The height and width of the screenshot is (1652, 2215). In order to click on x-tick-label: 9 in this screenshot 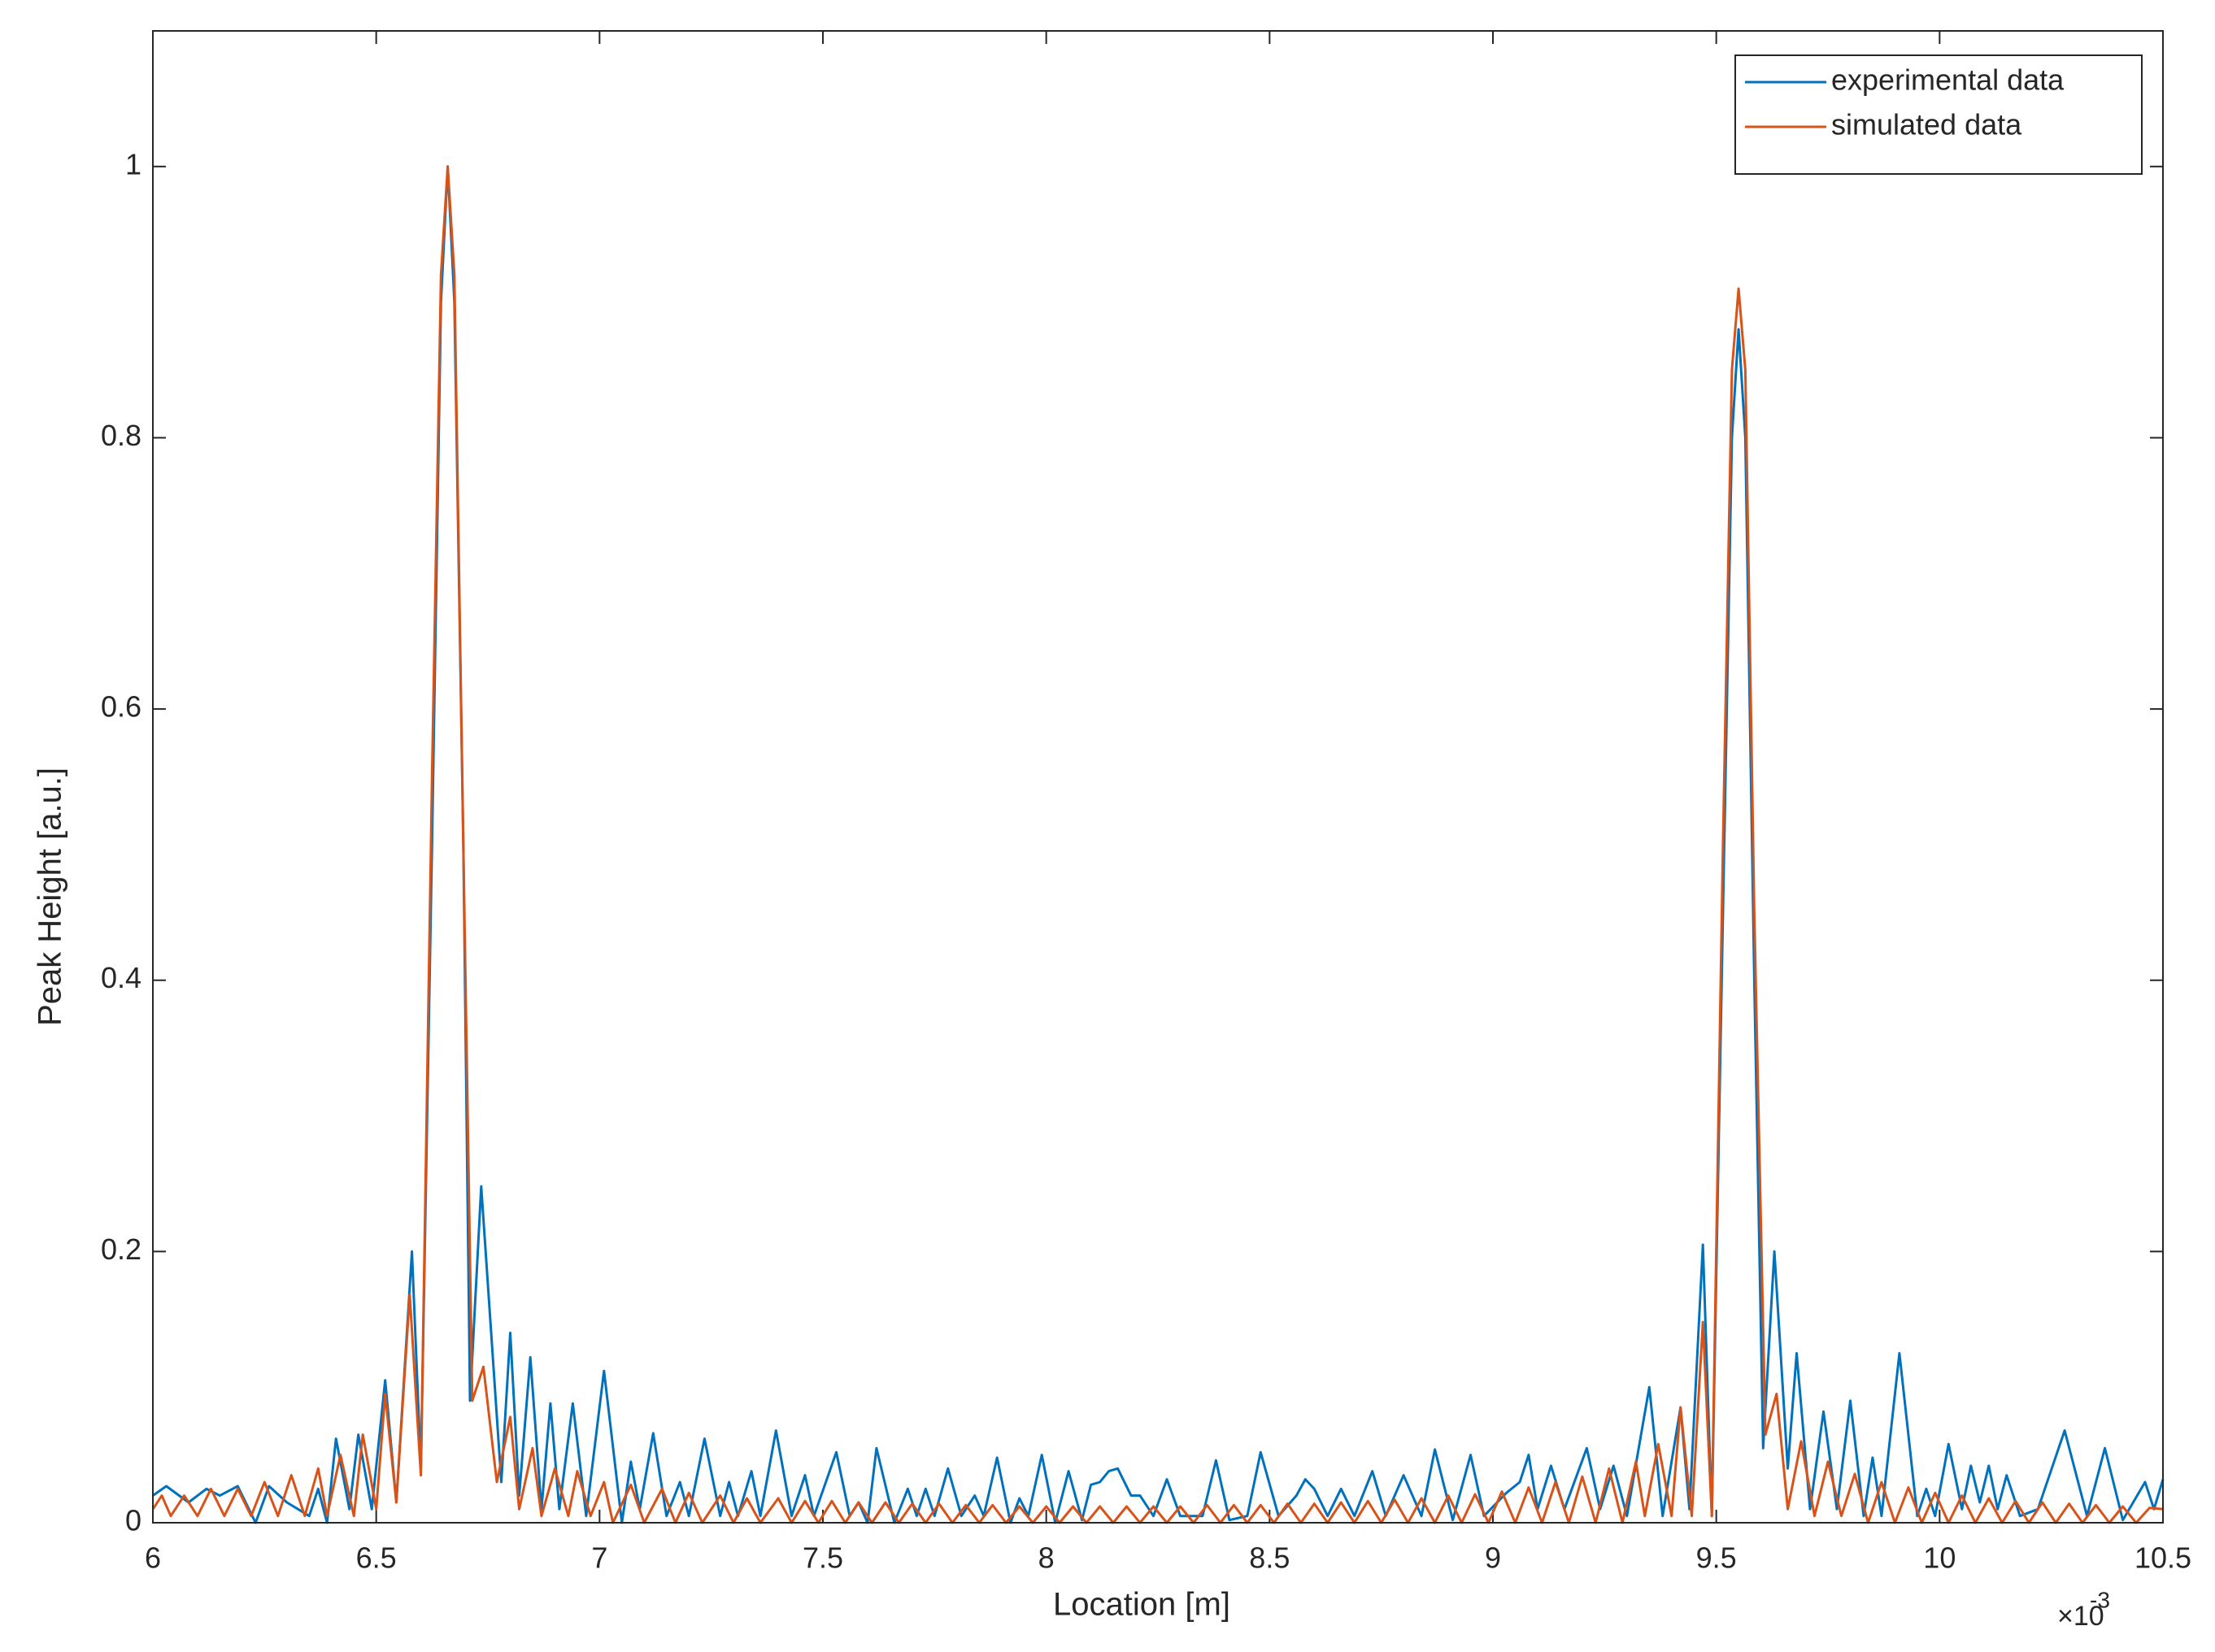, I will do `click(1493, 1558)`.